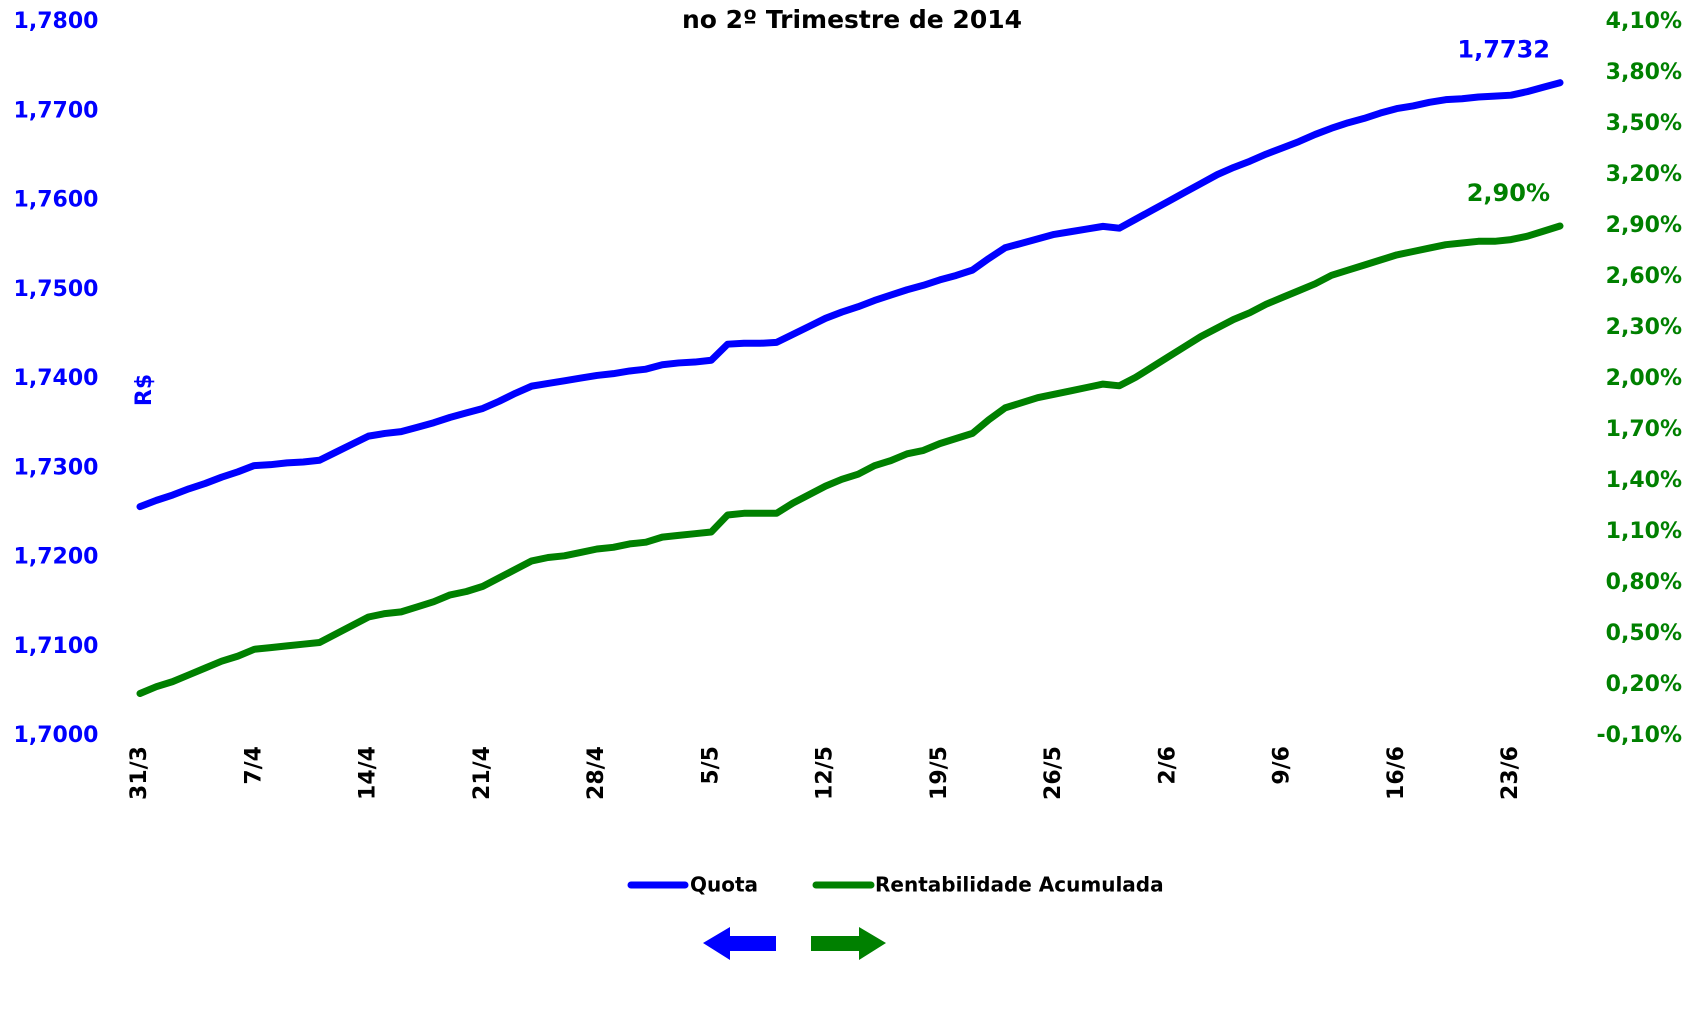 Image resolution: width=1689 pixels, height=1033 pixels. Describe the element at coordinates (1508, 193) in the screenshot. I see `data-label: 2,90%` at that location.